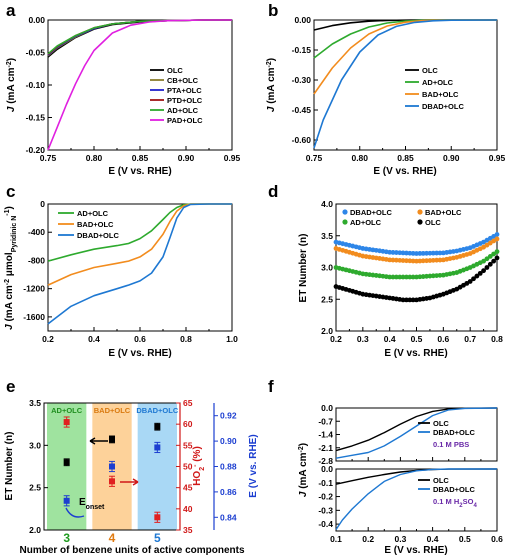  I want to click on annotation-eonset: Eonset, so click(92, 504).